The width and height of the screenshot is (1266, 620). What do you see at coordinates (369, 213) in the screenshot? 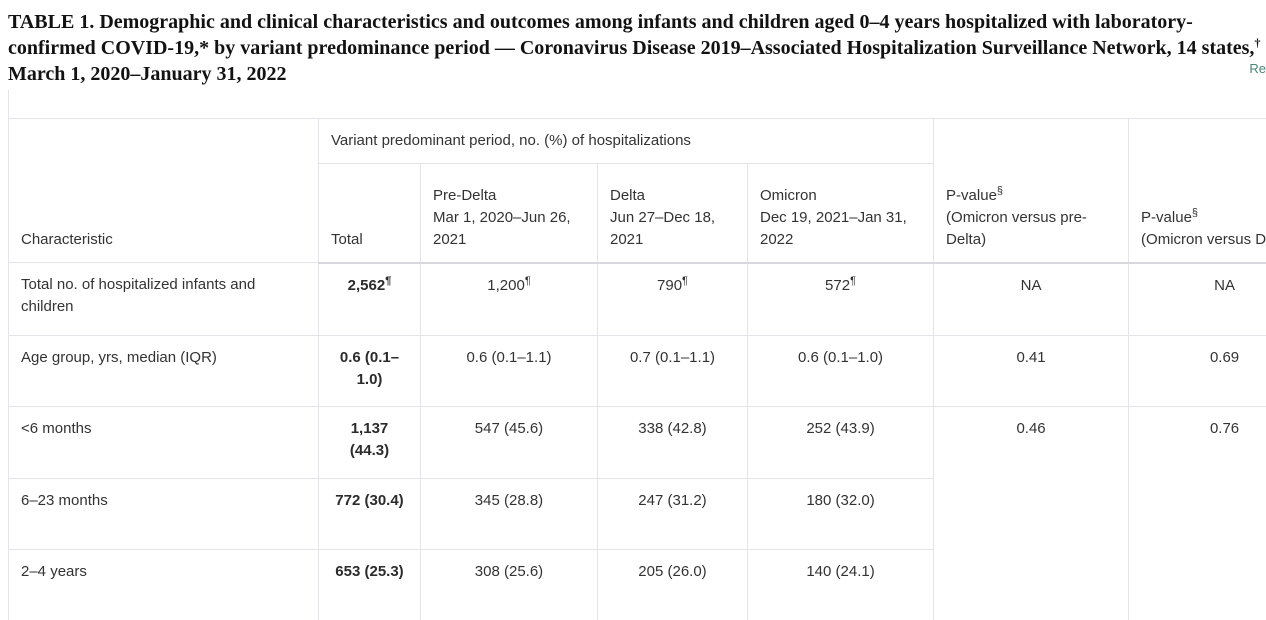
I see `header-total: Total` at bounding box center [369, 213].